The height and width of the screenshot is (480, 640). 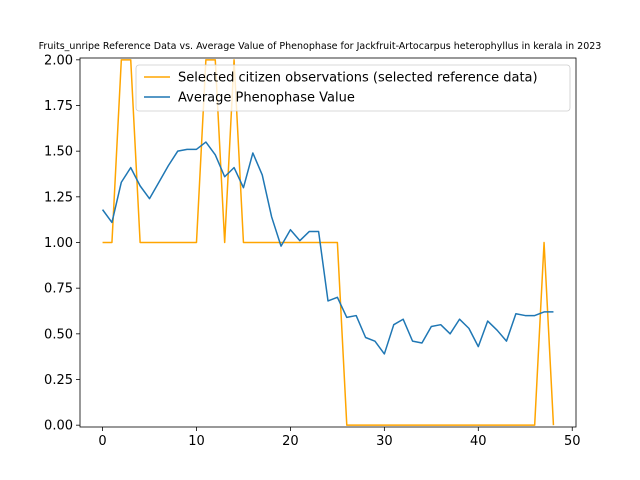 I want to click on y-tick-label: 0.00, so click(x=58, y=426).